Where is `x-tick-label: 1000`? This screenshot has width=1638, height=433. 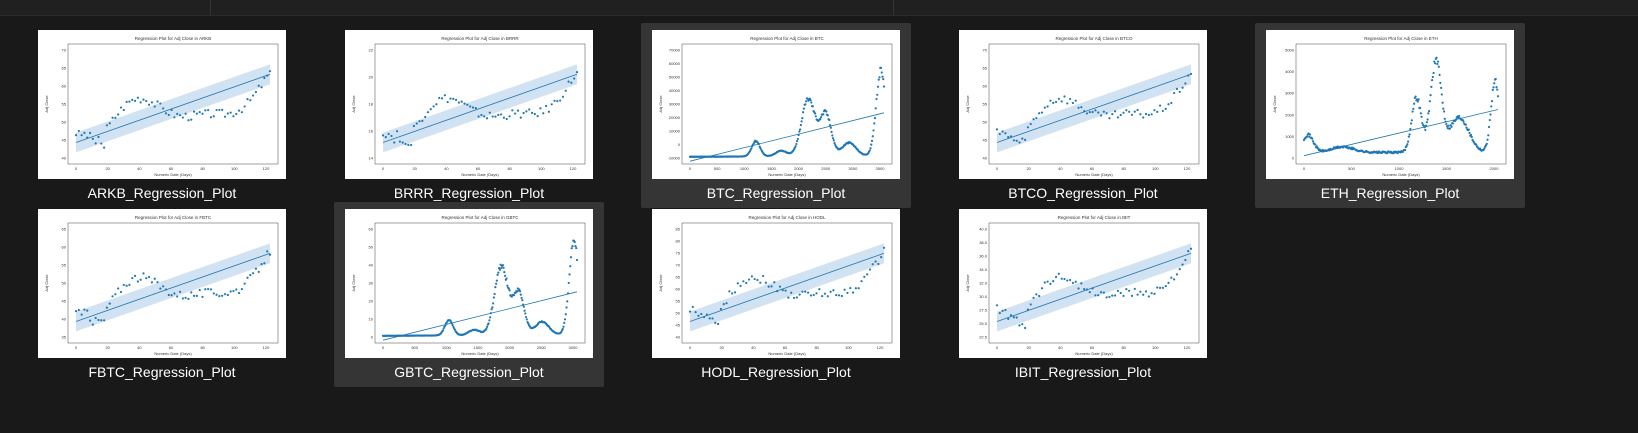
x-tick-label: 1000 is located at coordinates (745, 168).